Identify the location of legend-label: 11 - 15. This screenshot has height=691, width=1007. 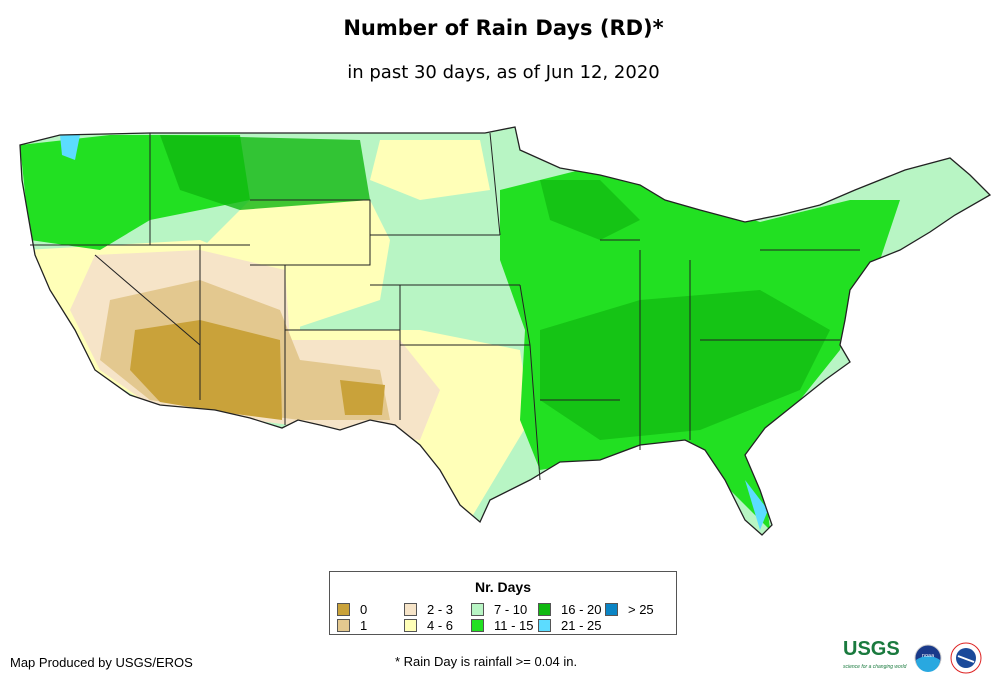
(514, 625).